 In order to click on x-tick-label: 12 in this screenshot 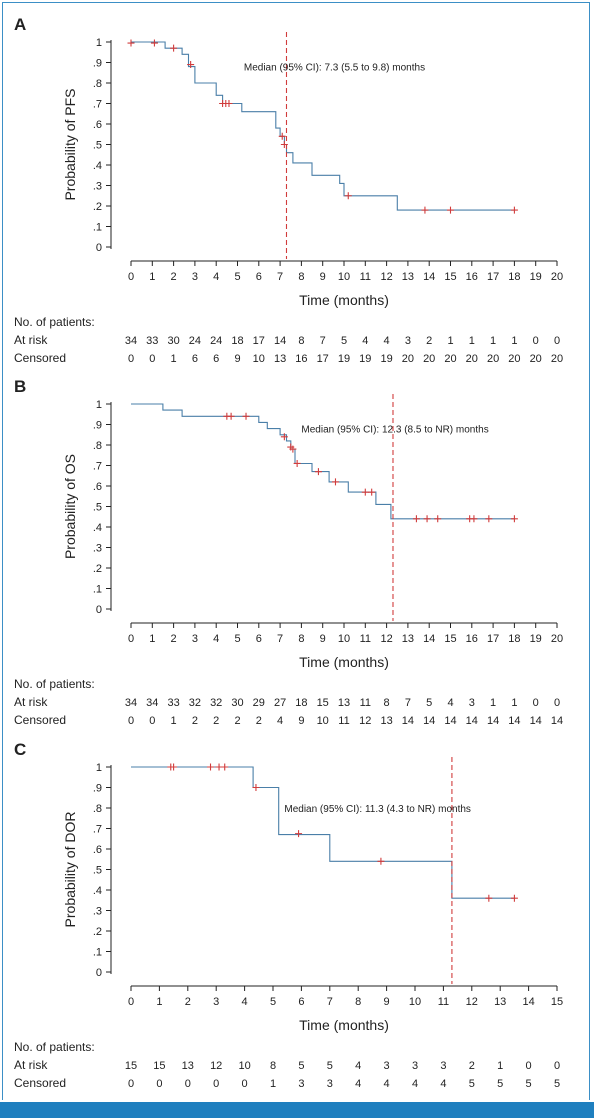, I will do `click(386, 277)`.